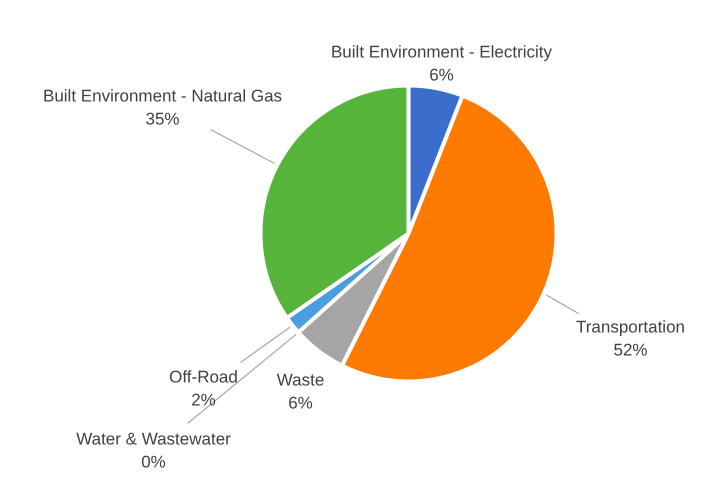 The height and width of the screenshot is (496, 724). I want to click on category-label: Water & Wastewater, so click(153, 439).